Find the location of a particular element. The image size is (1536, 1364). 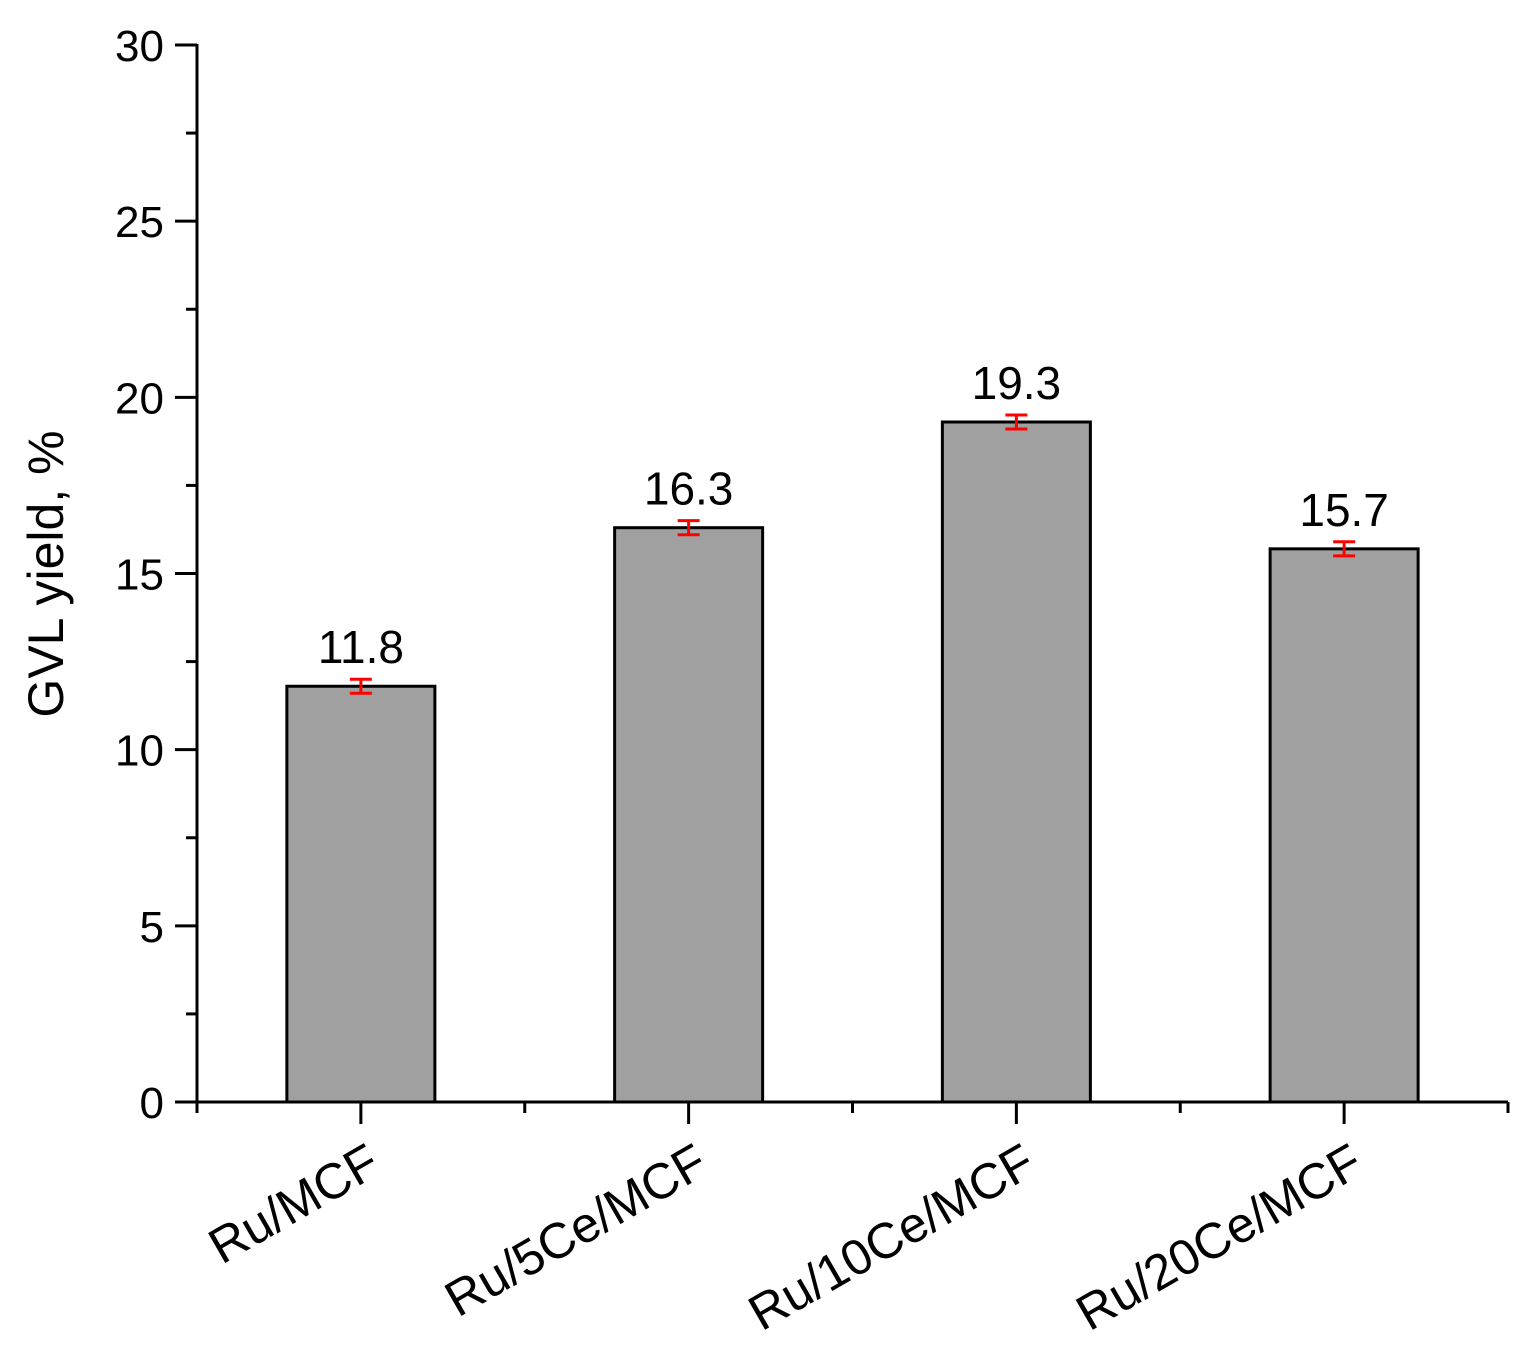

value-label-0: 11.8 is located at coordinates (361, 647).